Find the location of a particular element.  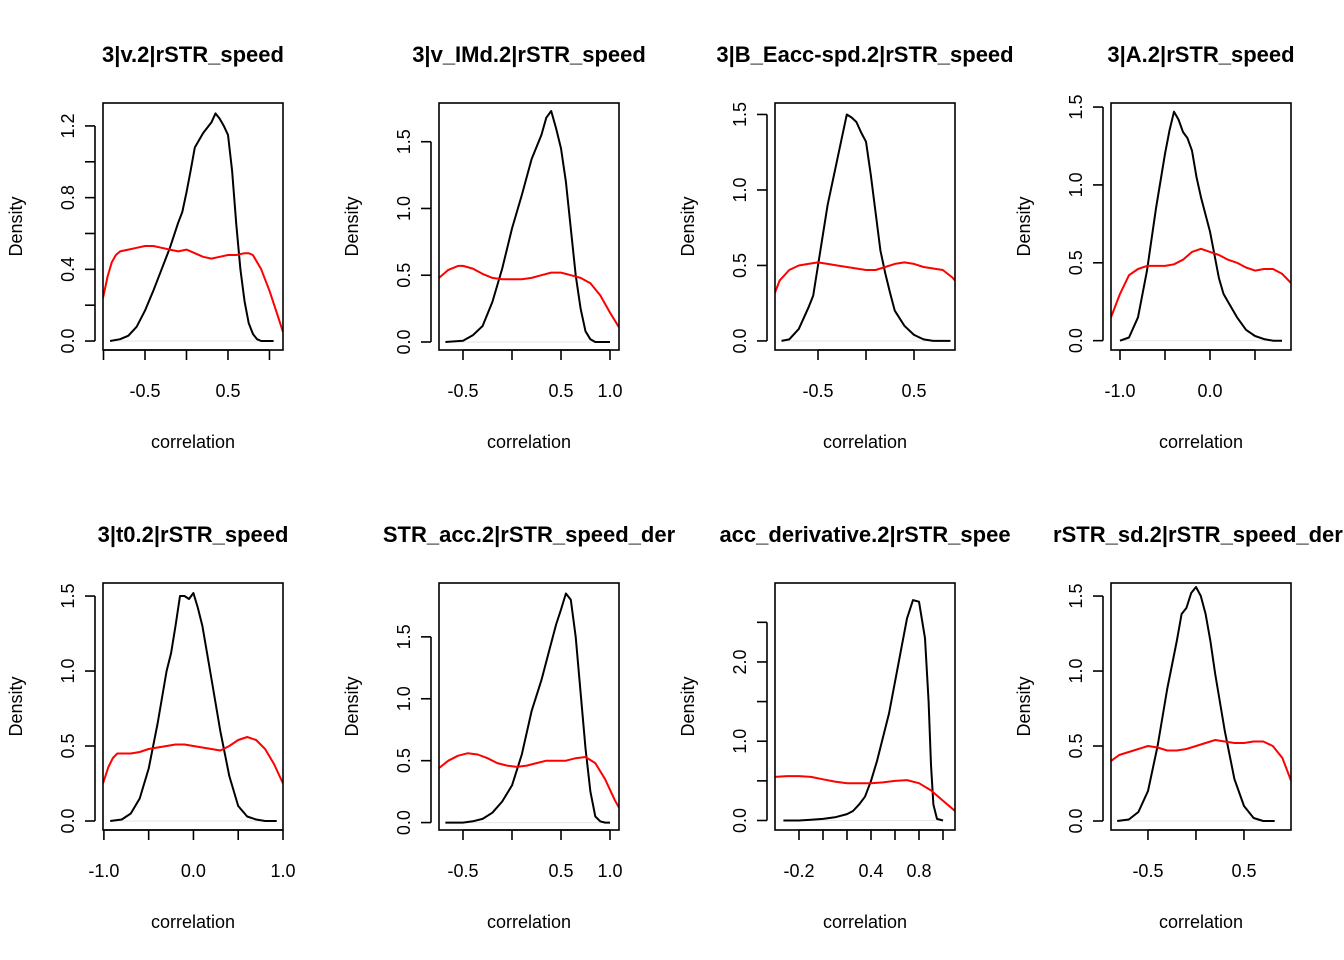

panel-title: rSTR_sd.2|rSTR_speed_deri is located at coordinates (1198, 534).